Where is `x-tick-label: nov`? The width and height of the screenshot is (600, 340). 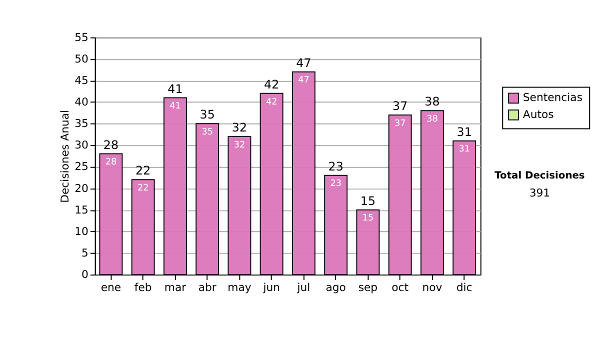
x-tick-label: nov is located at coordinates (432, 287).